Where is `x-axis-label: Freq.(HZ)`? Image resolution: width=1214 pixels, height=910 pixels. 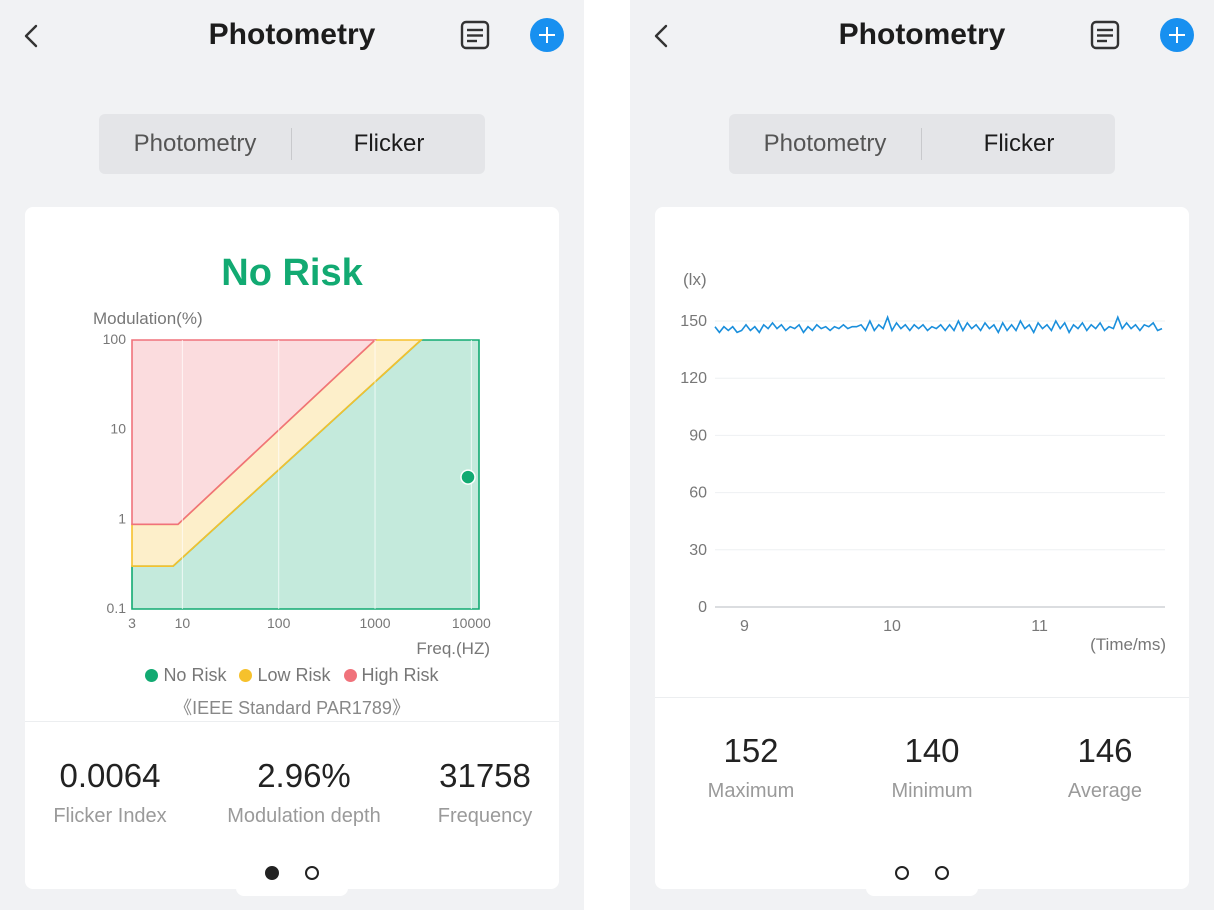
x-axis-label: Freq.(HZ) is located at coordinates (453, 648).